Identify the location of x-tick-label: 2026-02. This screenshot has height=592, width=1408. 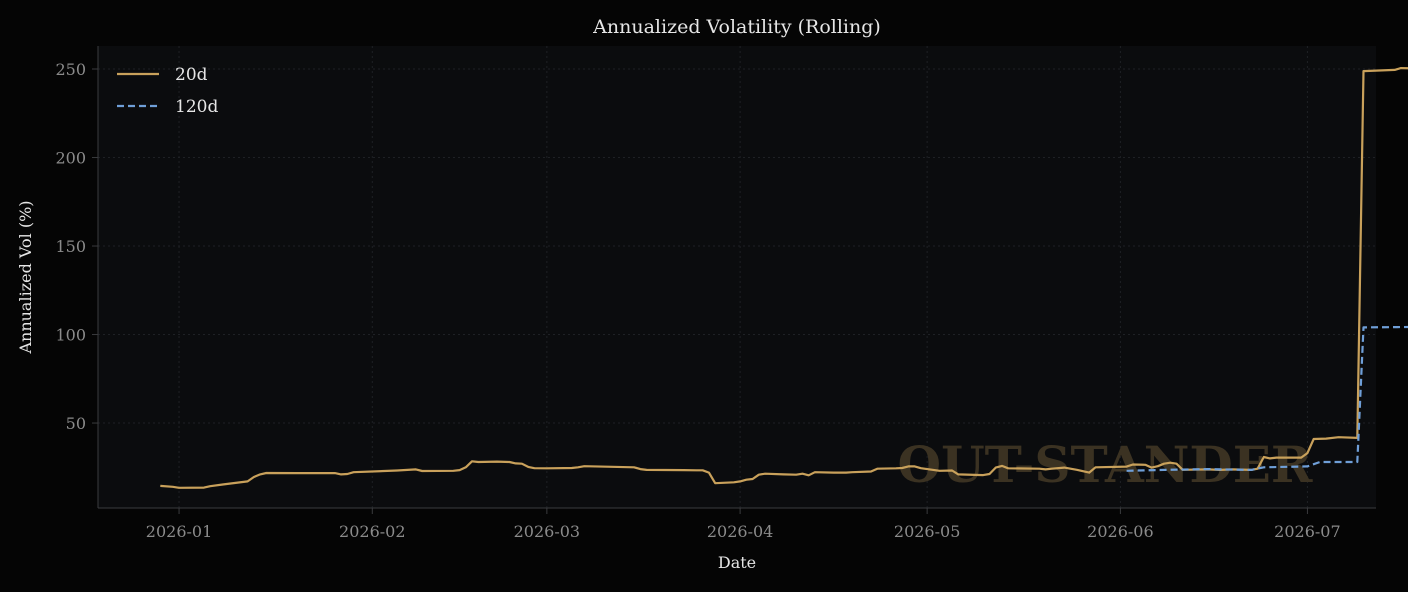
(372, 531).